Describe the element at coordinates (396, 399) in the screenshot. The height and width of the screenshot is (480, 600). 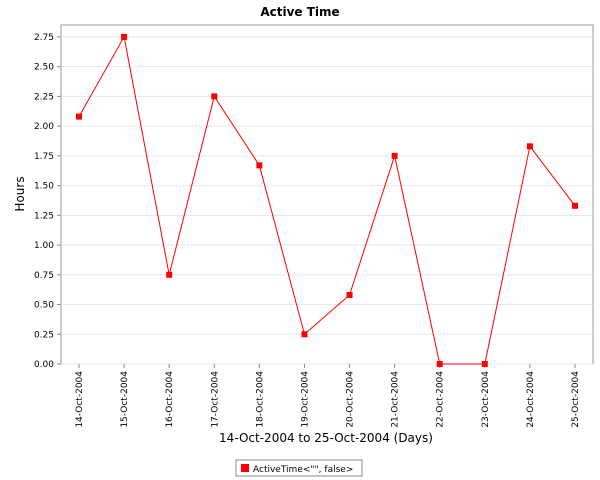
I see `x-tick-label: 21-Oct-2004` at that location.